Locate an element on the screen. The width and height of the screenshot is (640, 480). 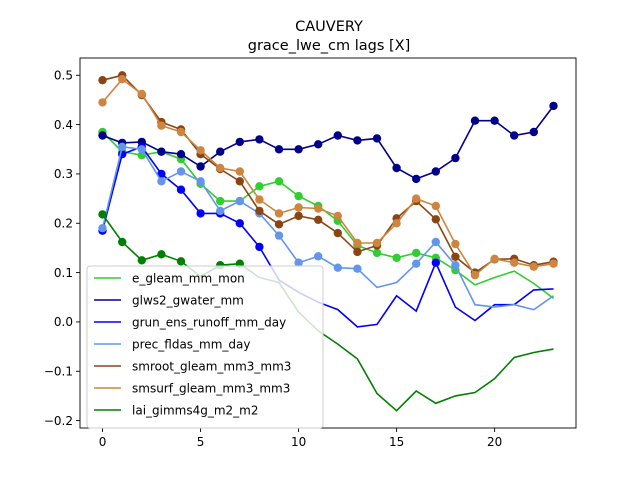
chart-subtitle: grace_lwe_cm lags [X] is located at coordinates (329, 46).